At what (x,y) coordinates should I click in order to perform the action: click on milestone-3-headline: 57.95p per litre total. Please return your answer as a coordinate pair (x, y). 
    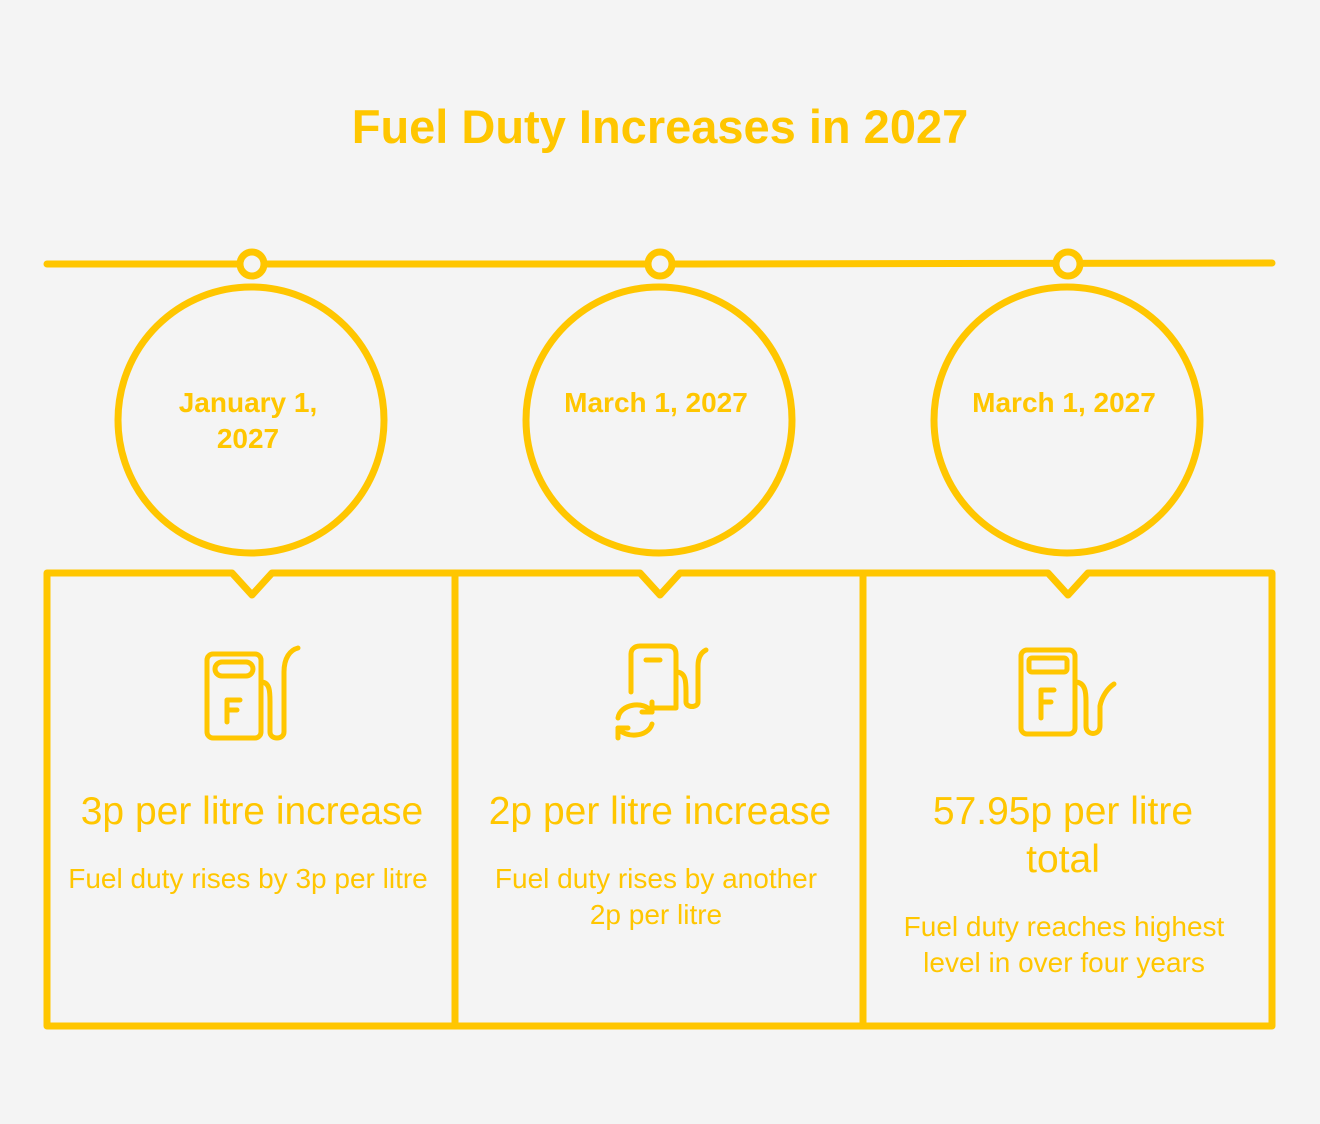
    Looking at the image, I should click on (1063, 835).